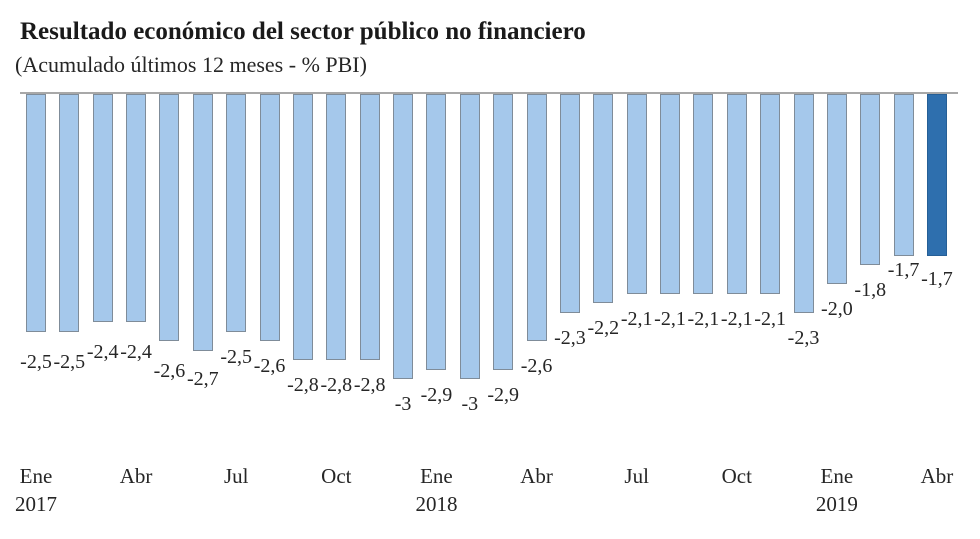 The image size is (980, 539). I want to click on bar-value-label-nov-2017: -2,8, so click(369, 385).